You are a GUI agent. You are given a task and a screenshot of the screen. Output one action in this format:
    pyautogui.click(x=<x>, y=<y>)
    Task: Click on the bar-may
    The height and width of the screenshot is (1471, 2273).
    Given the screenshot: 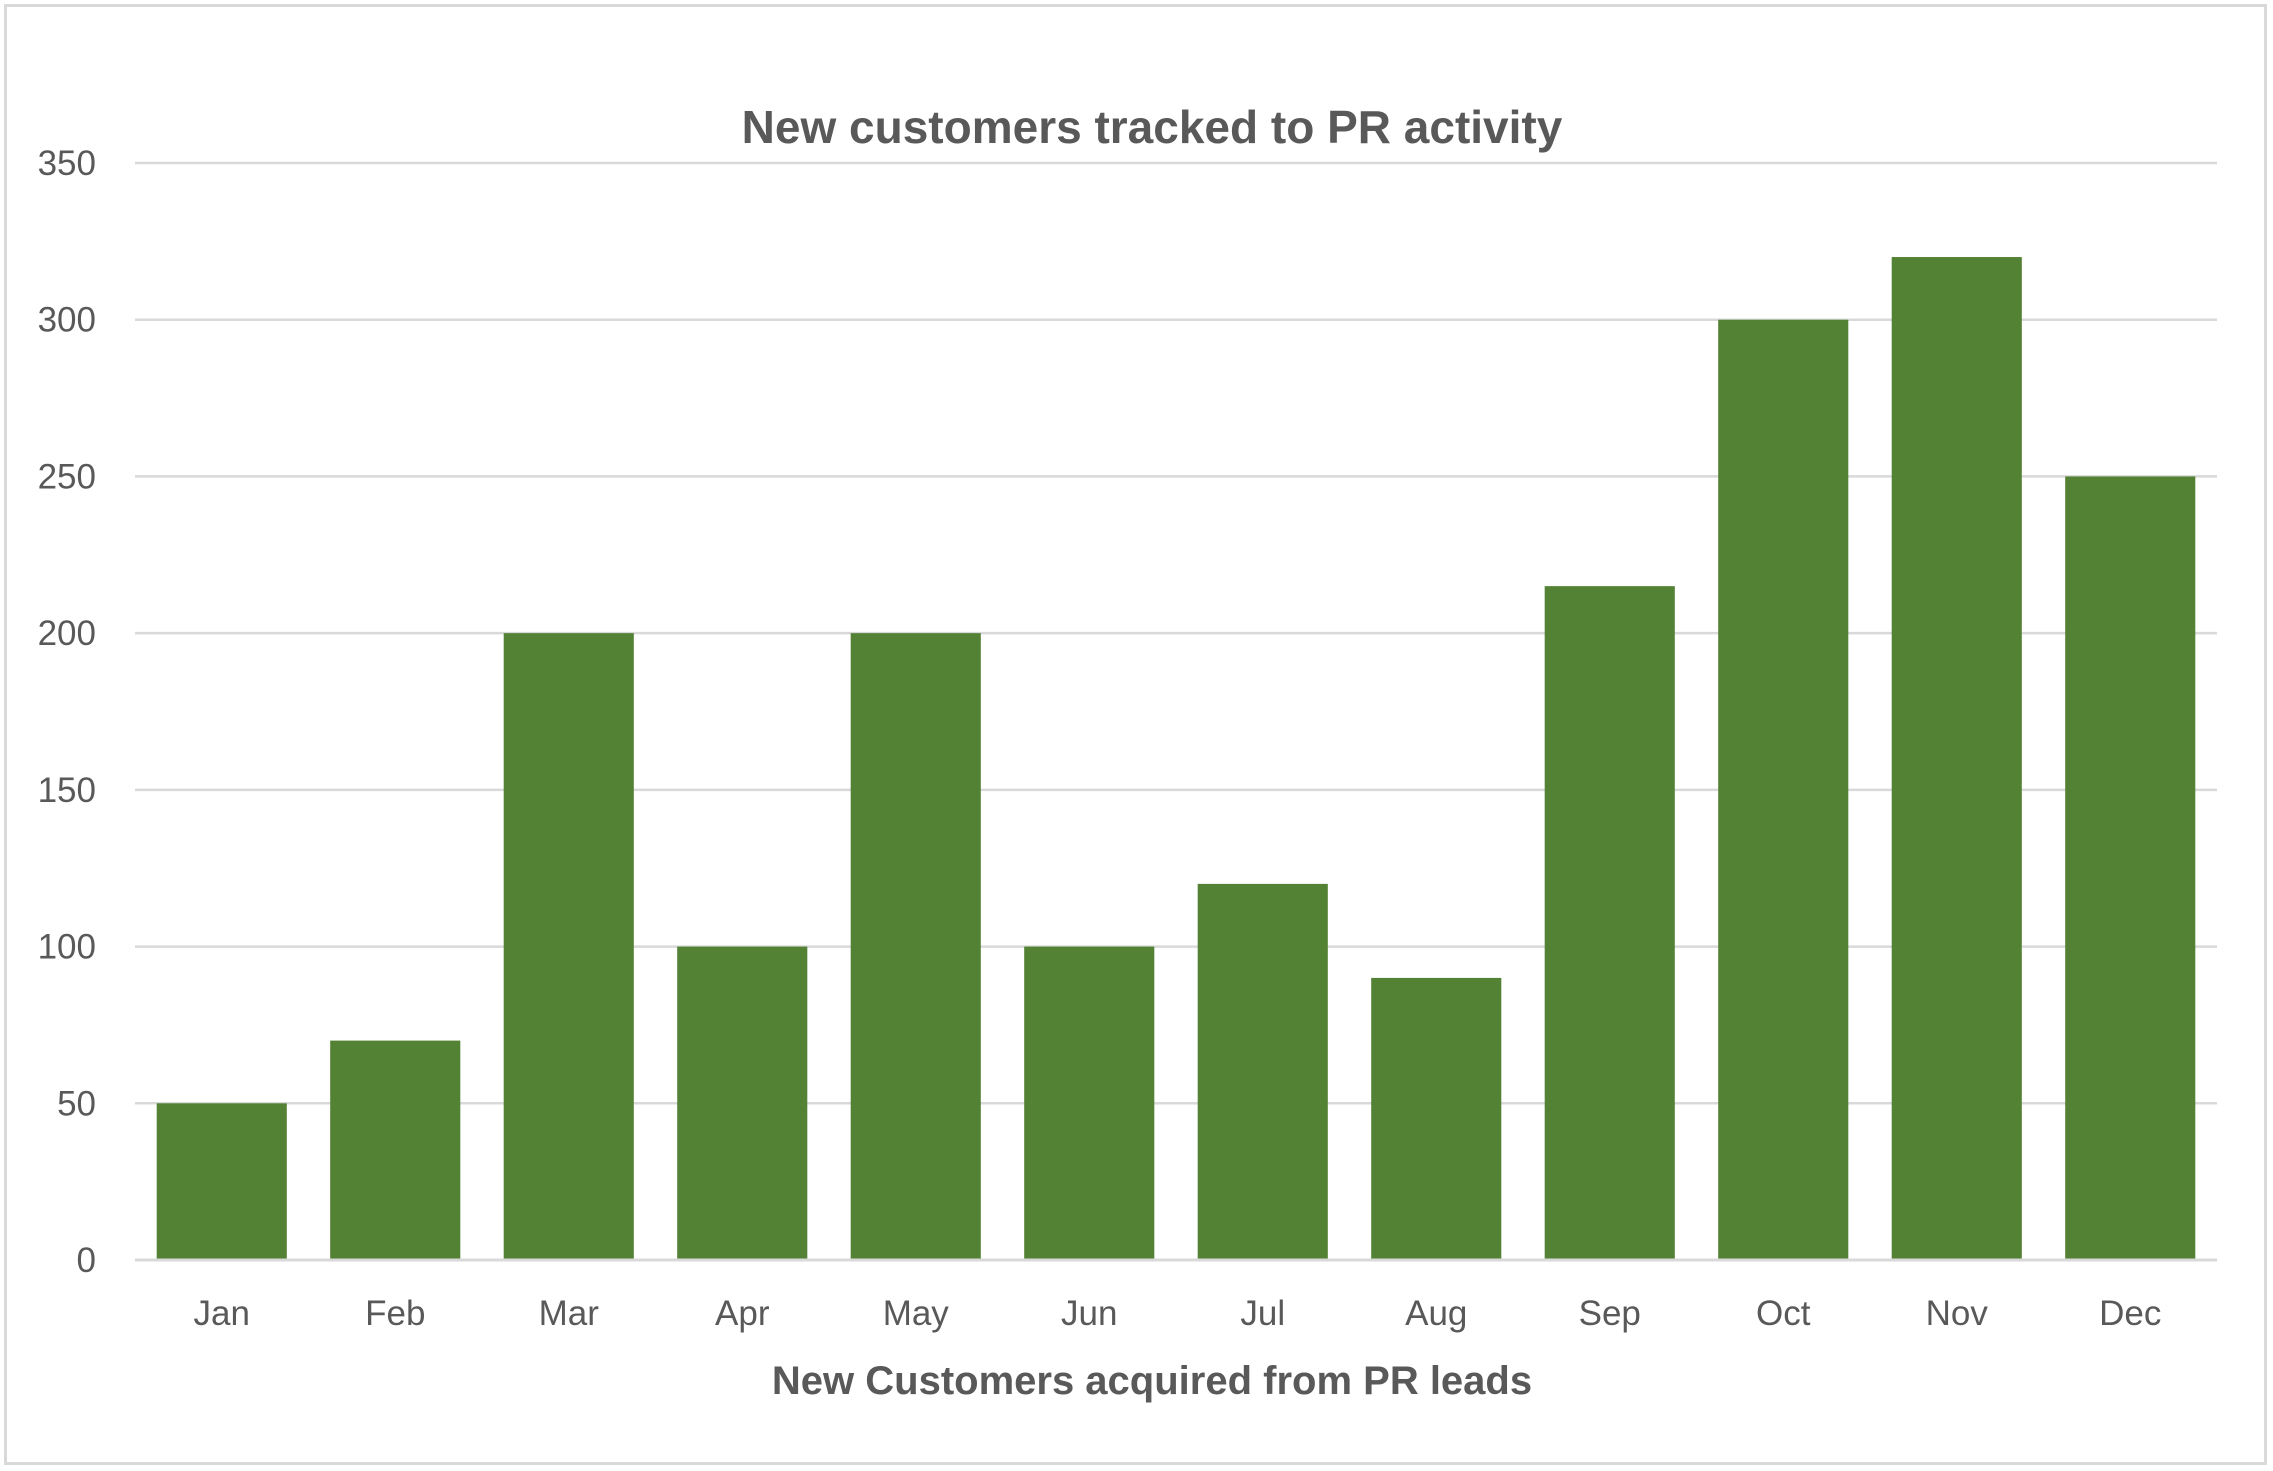 What is the action you would take?
    pyautogui.click(x=915, y=946)
    